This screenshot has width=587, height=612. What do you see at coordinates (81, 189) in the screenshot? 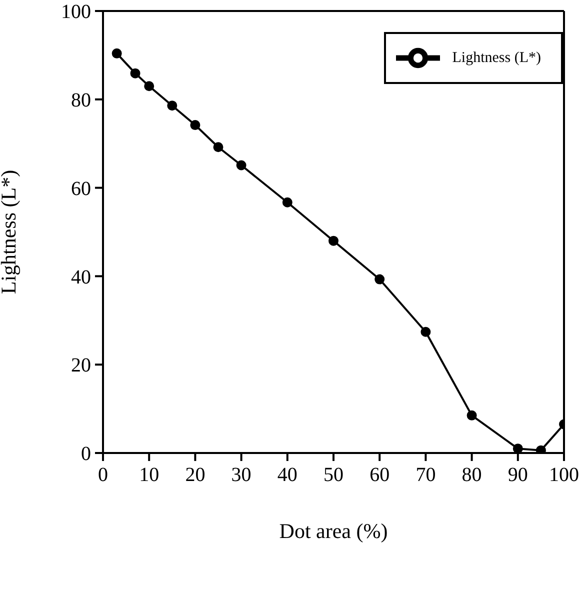
I see `y-tick-label: 60` at bounding box center [81, 189].